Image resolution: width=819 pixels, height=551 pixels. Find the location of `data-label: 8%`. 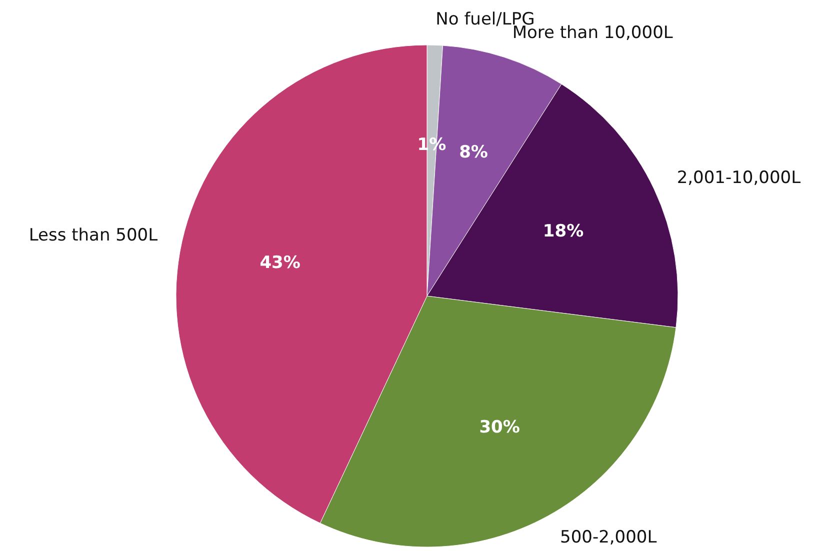

data-label: 8% is located at coordinates (473, 152).